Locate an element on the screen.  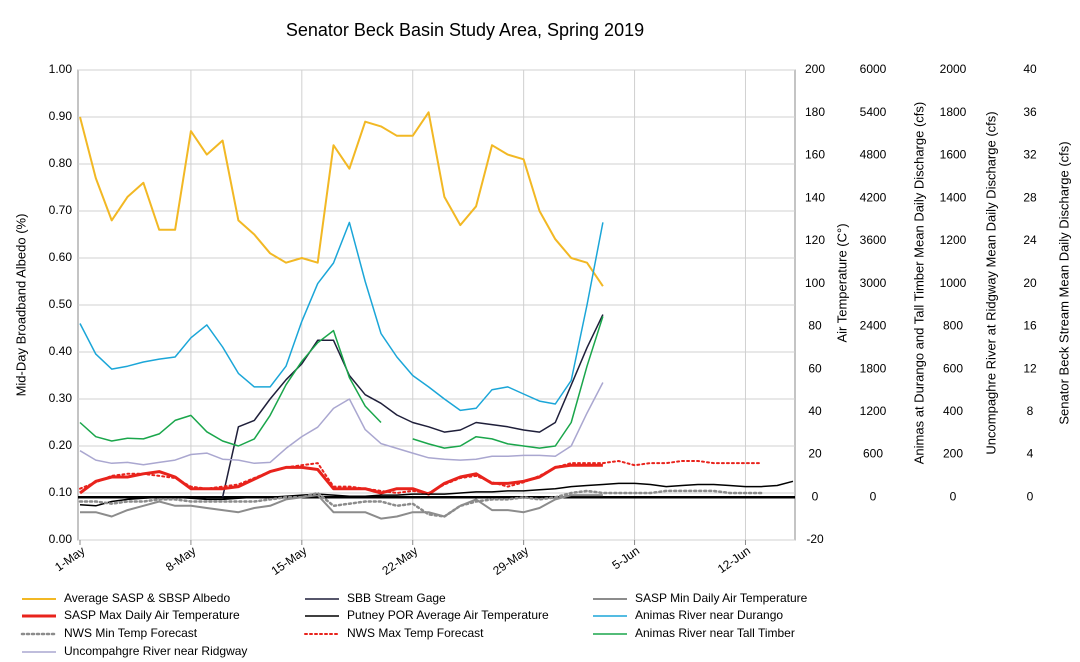
y-tick-label: 1.00 is located at coordinates (61, 69).